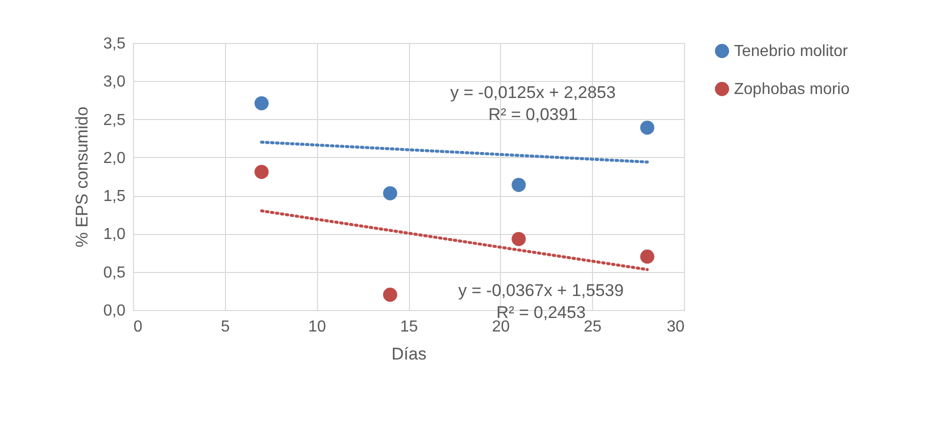 The image size is (940, 421). I want to click on legend-label: Zophobas morio, so click(792, 89).